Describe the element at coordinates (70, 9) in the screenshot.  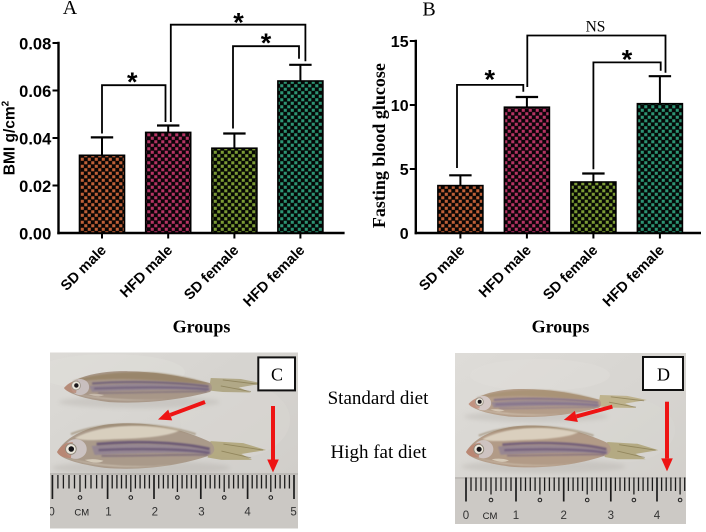
I see `svg-text: A` at that location.